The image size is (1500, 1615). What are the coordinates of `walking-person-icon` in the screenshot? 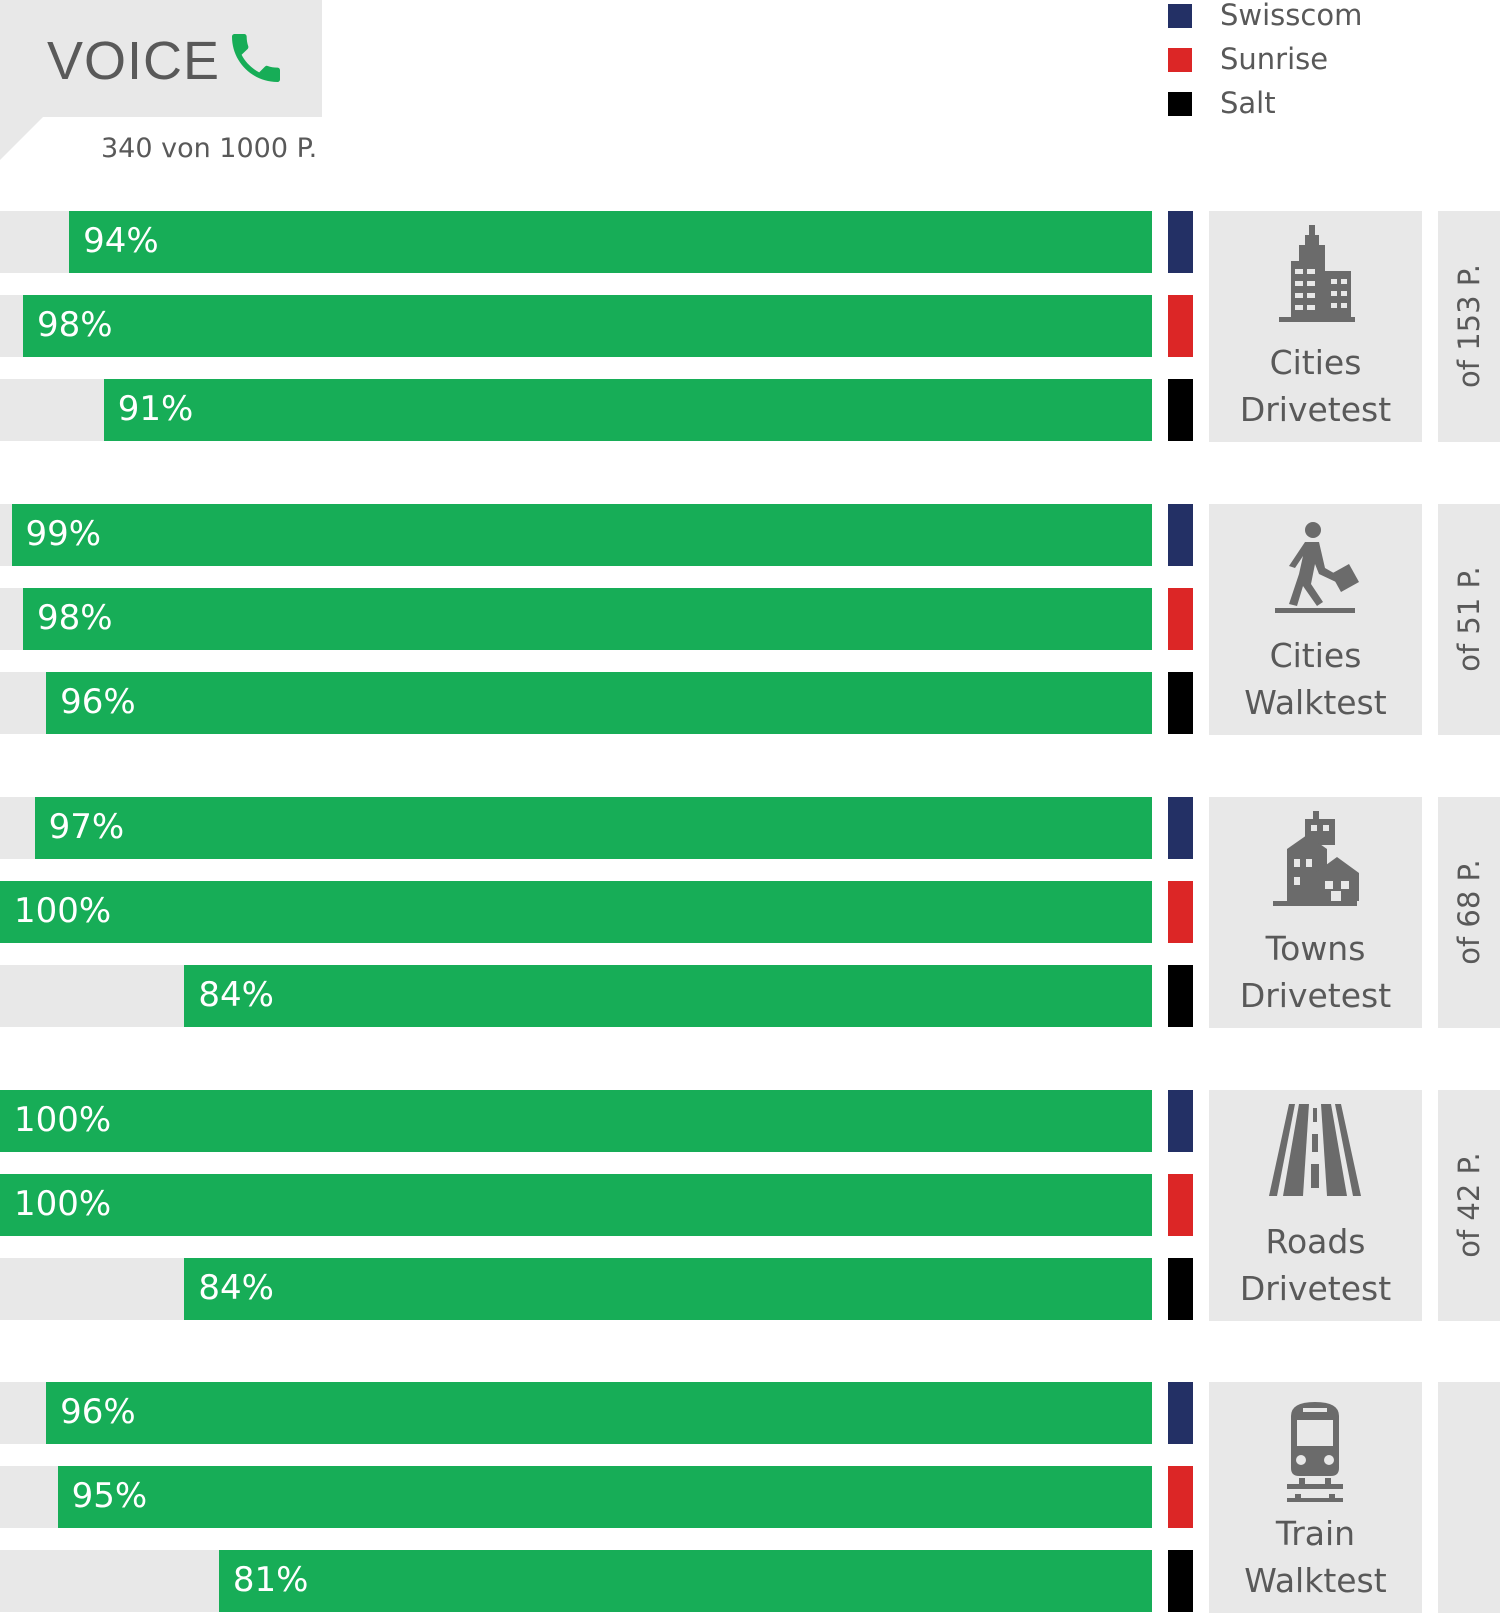 It's located at (1317, 567).